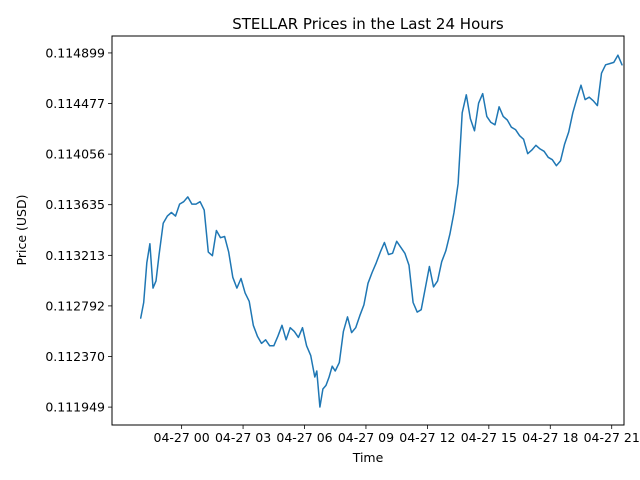  I want to click on y-tick-label: 0.112792, so click(75, 305).